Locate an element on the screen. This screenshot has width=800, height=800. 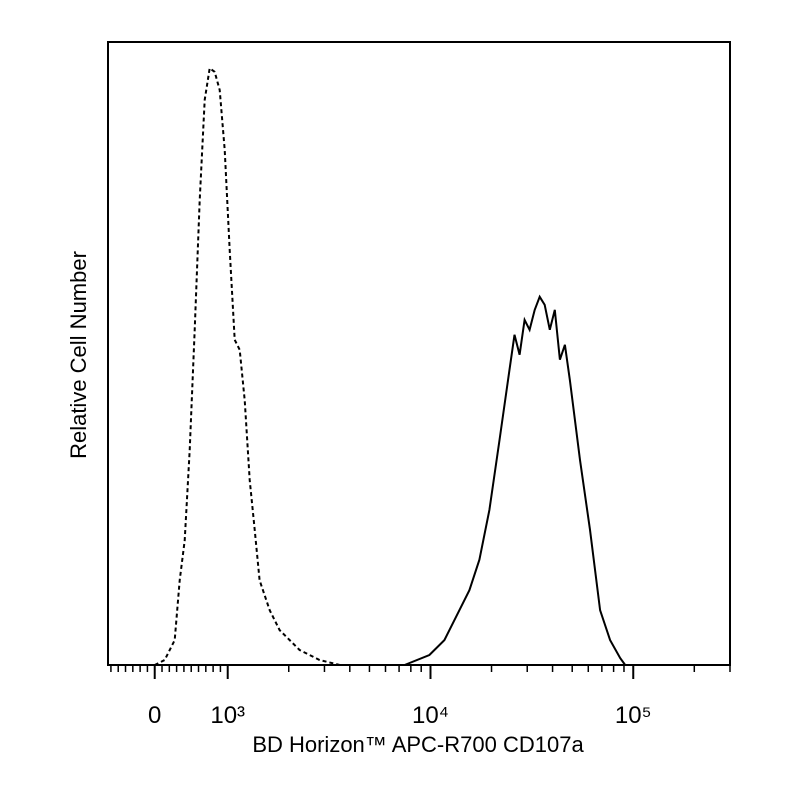
x-tick-label: 0 is located at coordinates (154, 715).